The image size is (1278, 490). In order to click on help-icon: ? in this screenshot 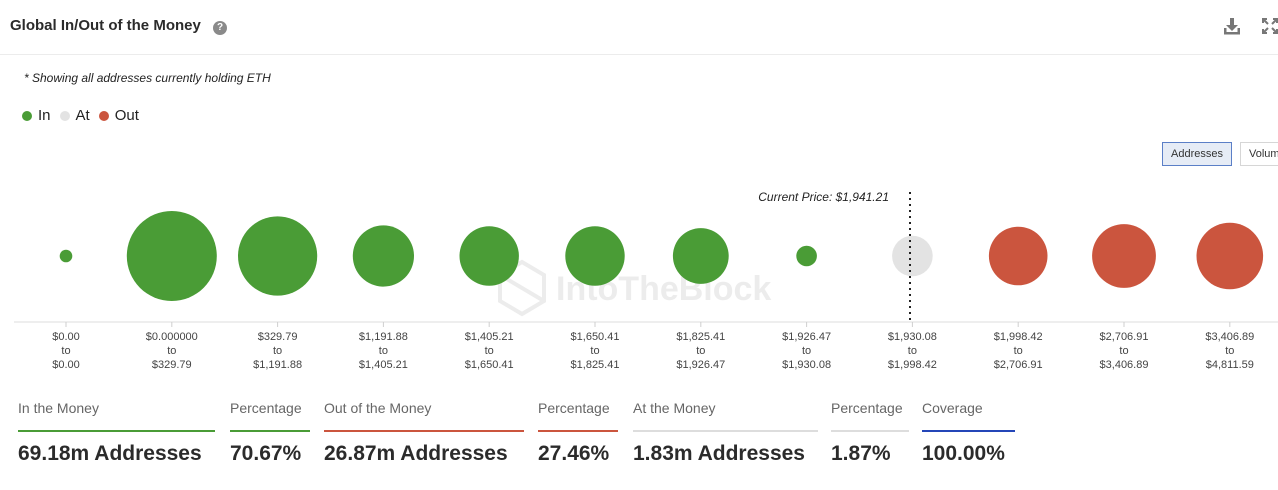, I will do `click(220, 28)`.